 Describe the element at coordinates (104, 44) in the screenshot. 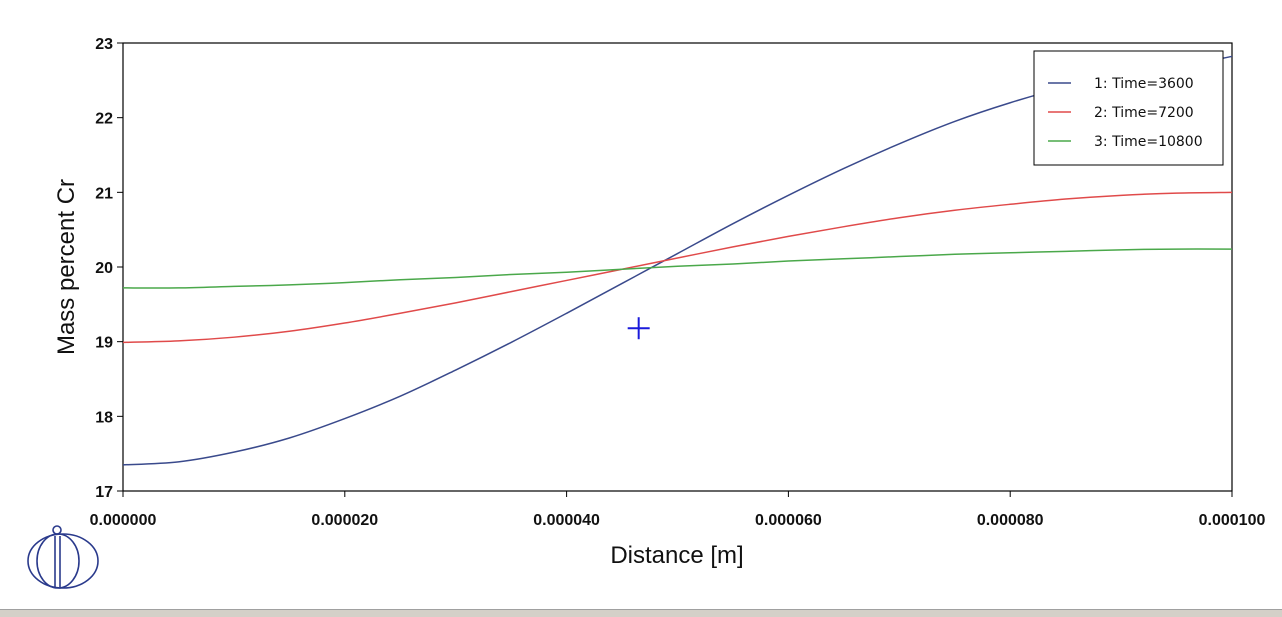

I see `y-tick-label: 23` at that location.